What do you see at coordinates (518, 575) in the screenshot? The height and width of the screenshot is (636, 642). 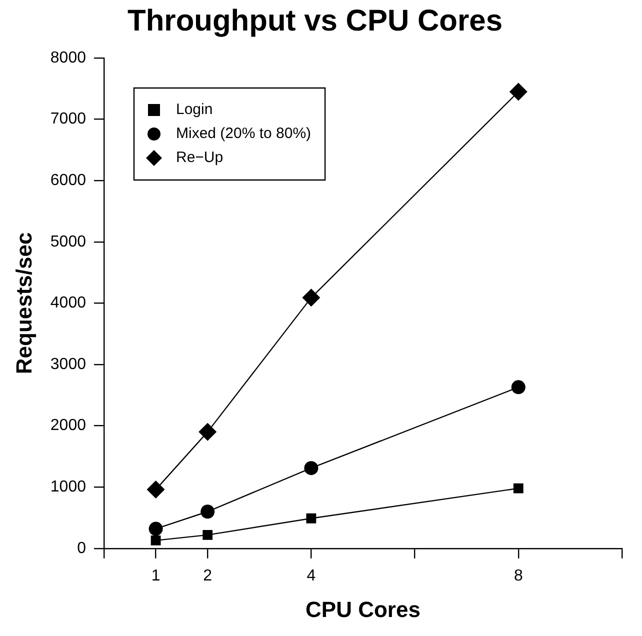 I see `x-tick-label: 8` at bounding box center [518, 575].